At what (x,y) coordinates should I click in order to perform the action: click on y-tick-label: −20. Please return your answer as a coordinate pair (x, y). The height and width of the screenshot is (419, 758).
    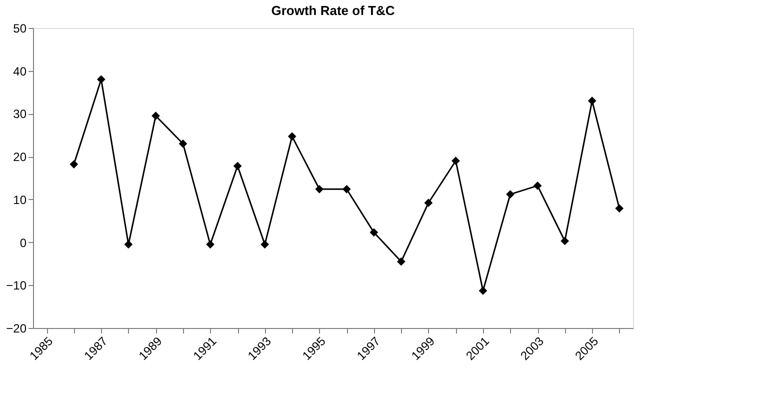
    Looking at the image, I should click on (16, 329).